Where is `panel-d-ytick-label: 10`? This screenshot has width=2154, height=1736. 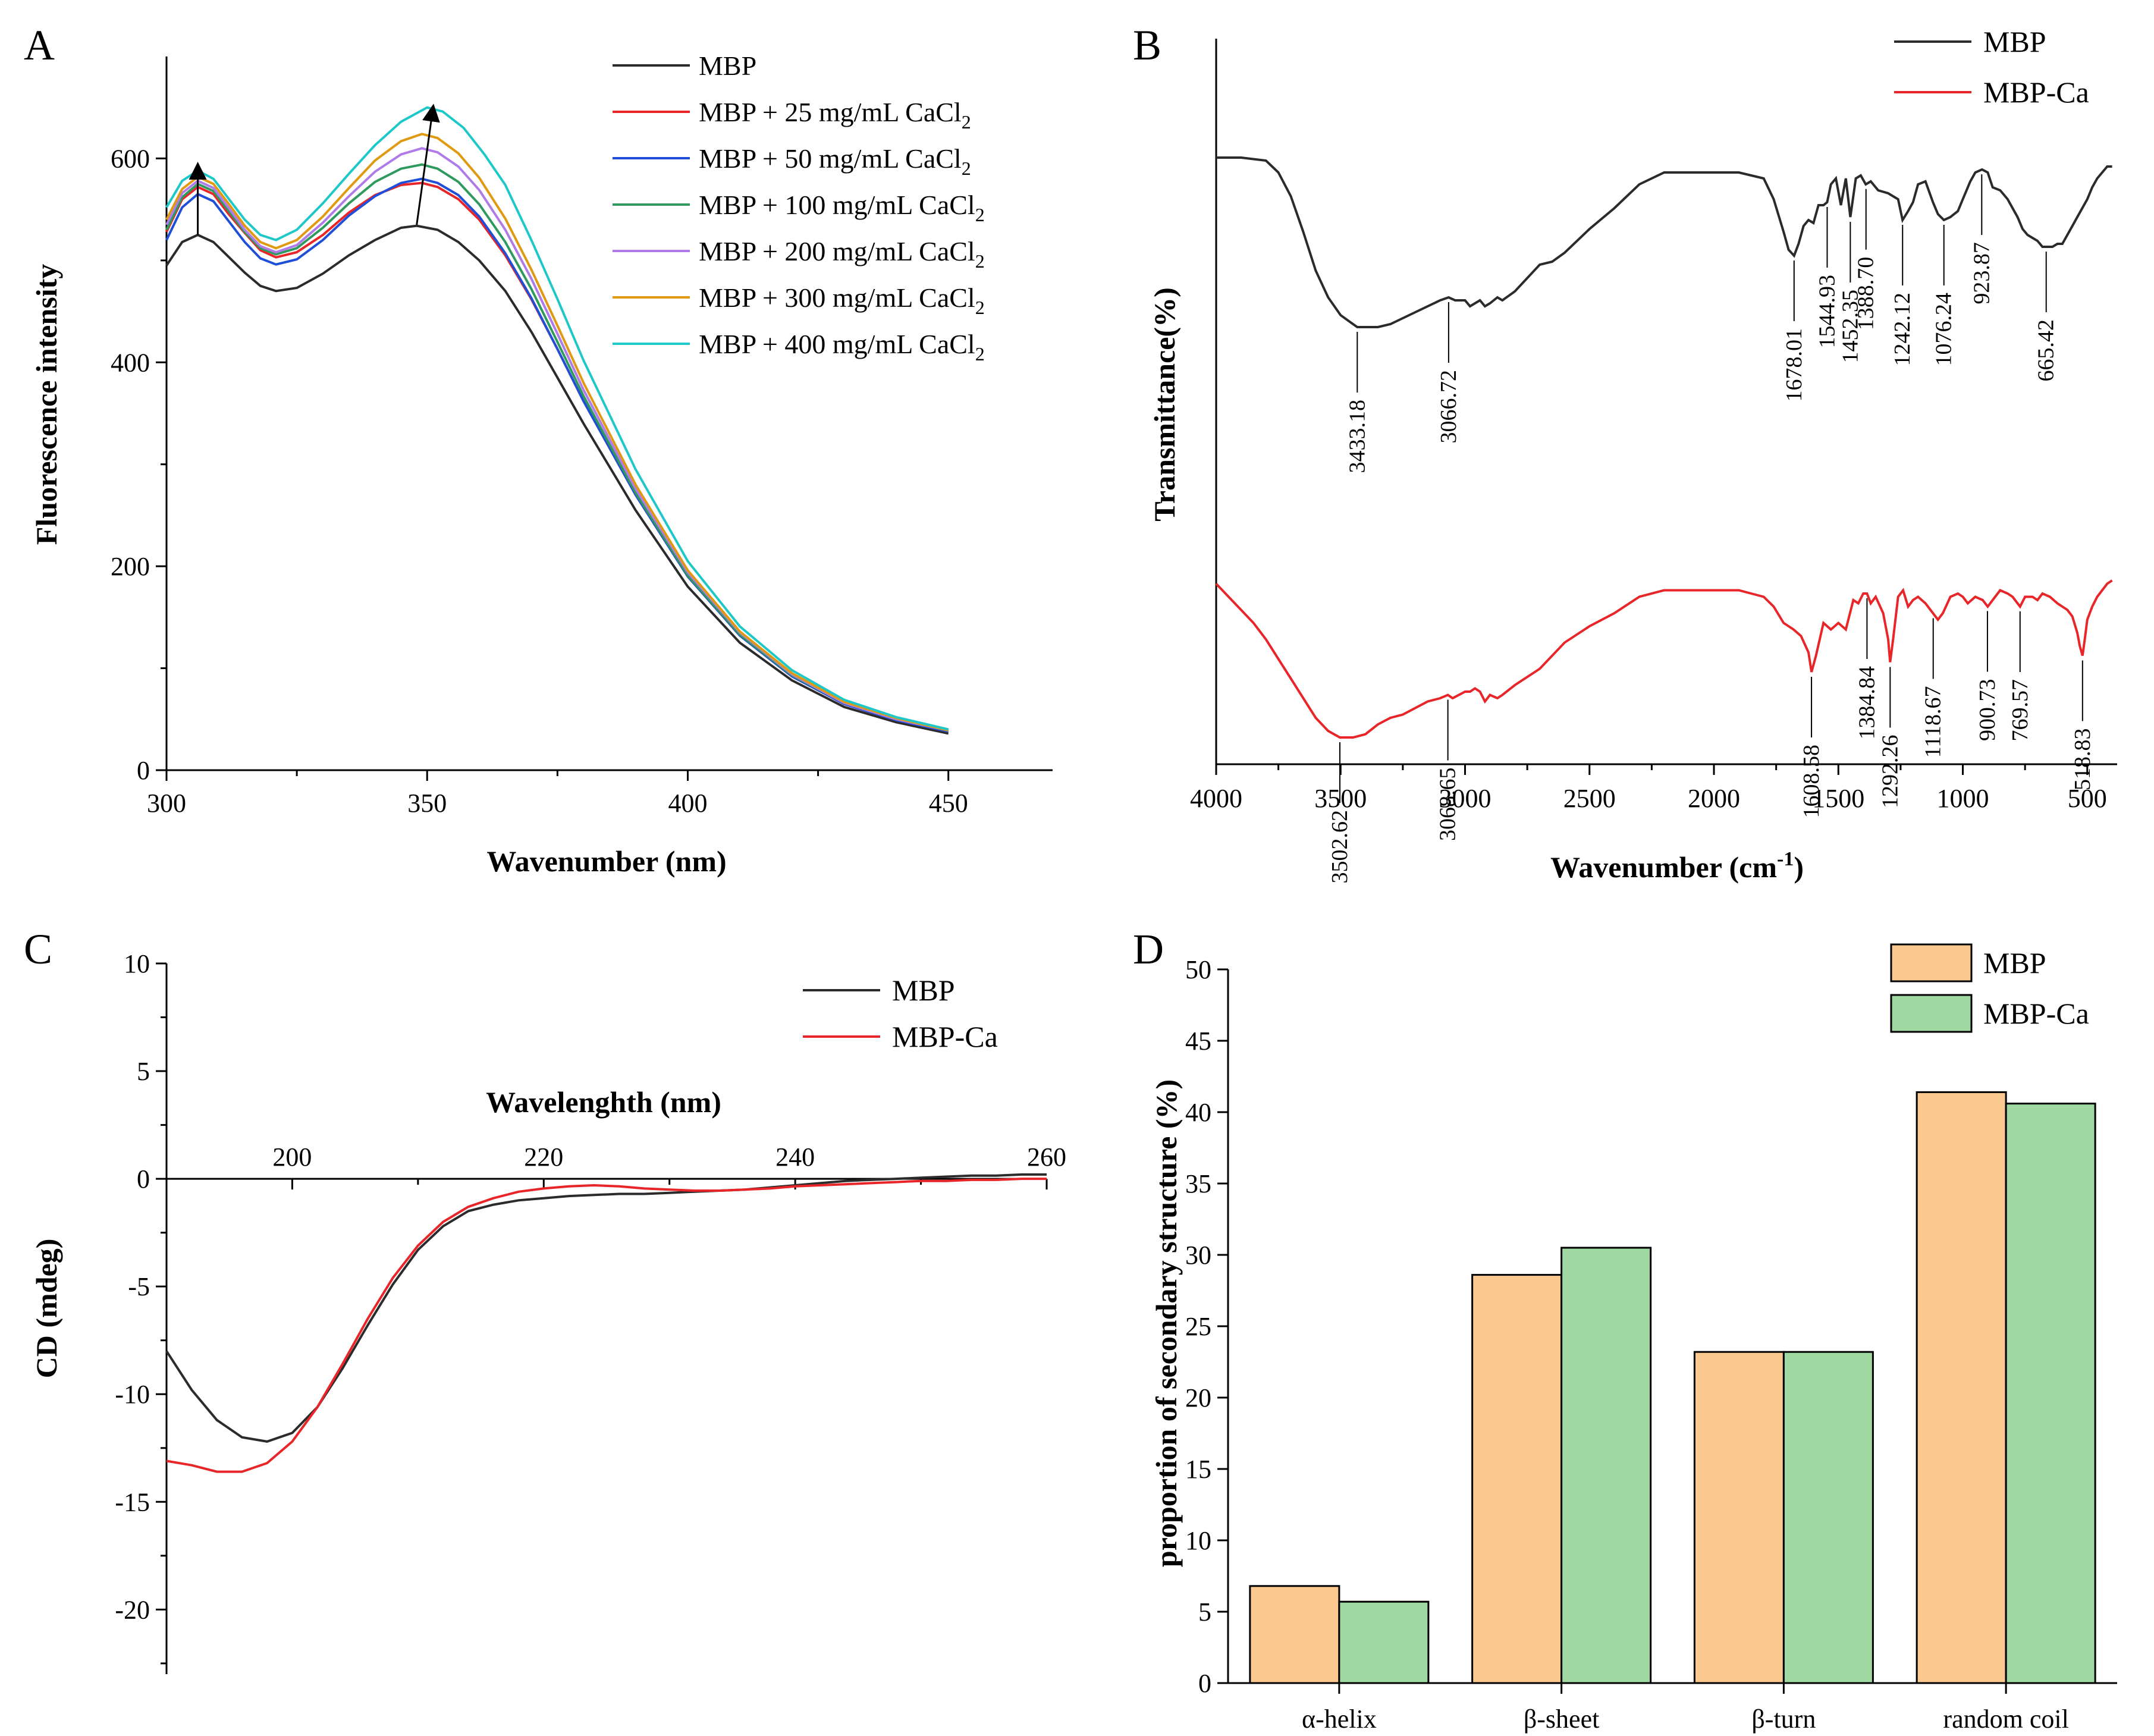 panel-d-ytick-label: 10 is located at coordinates (1198, 1540).